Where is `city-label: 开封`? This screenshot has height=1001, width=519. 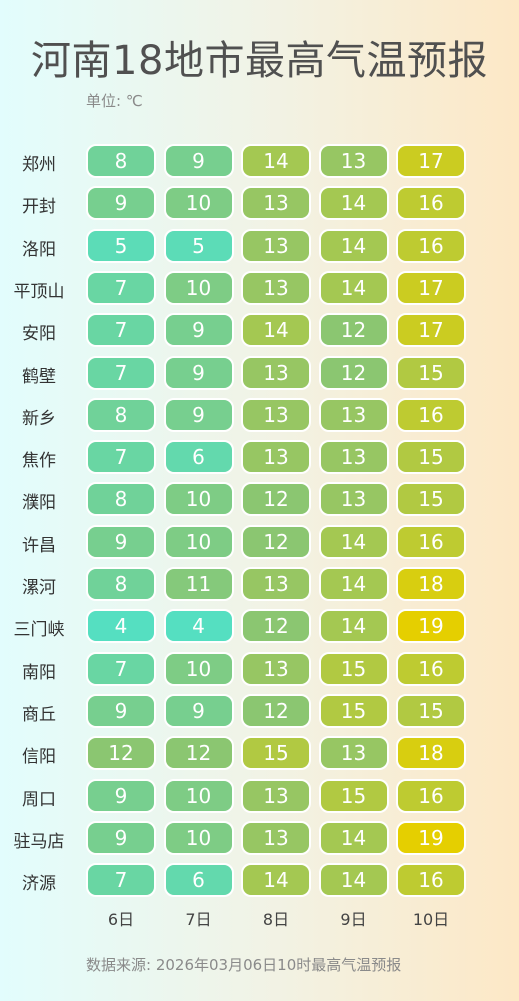
city-label: 开封 is located at coordinates (39, 207).